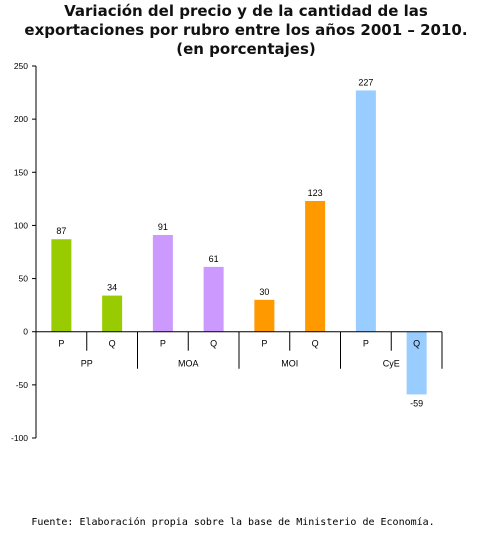 The width and height of the screenshot is (497, 540). Describe the element at coordinates (112, 288) in the screenshot. I see `data-label: 34` at that location.